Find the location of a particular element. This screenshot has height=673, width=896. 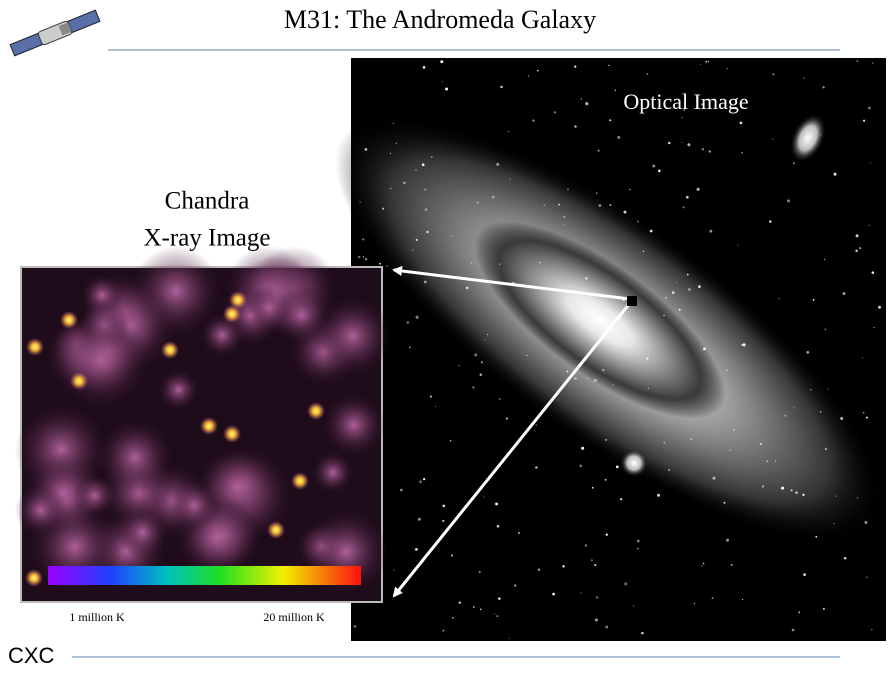

slide-title: M31: The Andromeda Galaxy is located at coordinates (440, 19).